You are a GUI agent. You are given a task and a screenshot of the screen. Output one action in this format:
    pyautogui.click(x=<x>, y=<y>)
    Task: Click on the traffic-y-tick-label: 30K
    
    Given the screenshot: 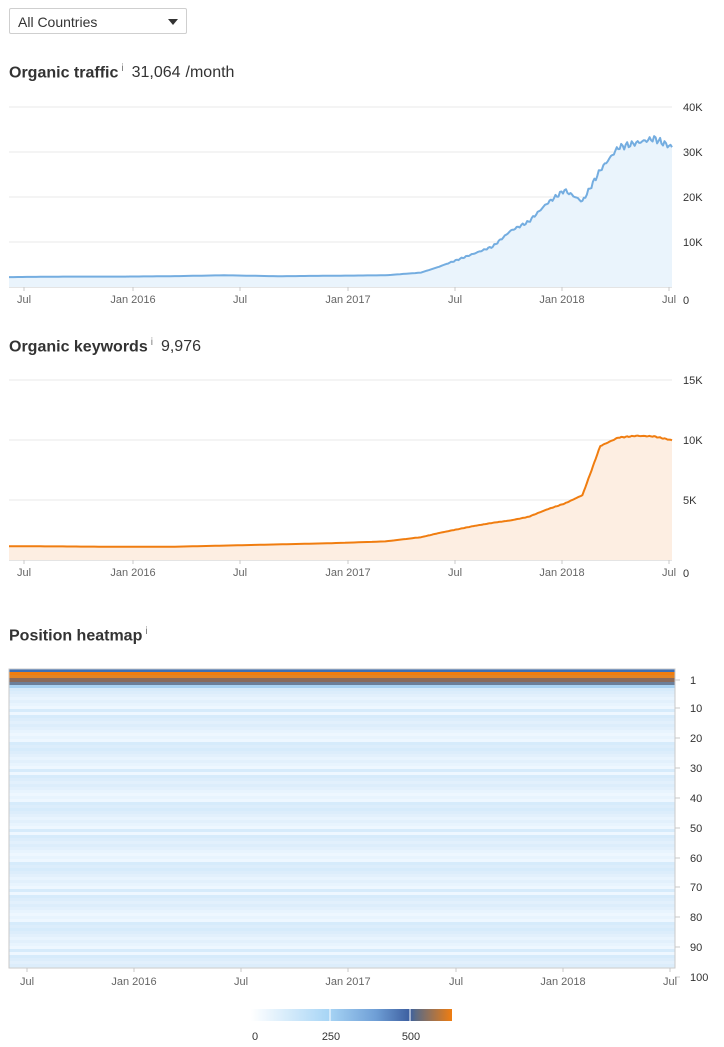 What is the action you would take?
    pyautogui.click(x=693, y=153)
    